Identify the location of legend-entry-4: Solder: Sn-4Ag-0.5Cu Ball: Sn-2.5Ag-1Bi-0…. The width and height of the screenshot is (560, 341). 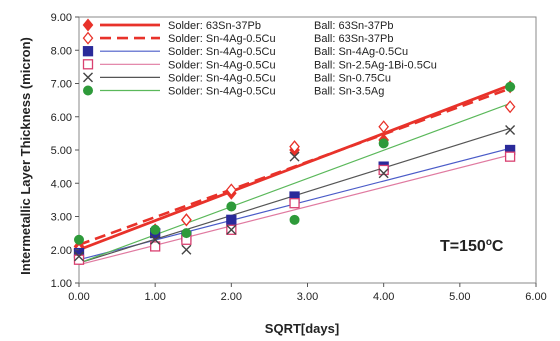
(259, 65).